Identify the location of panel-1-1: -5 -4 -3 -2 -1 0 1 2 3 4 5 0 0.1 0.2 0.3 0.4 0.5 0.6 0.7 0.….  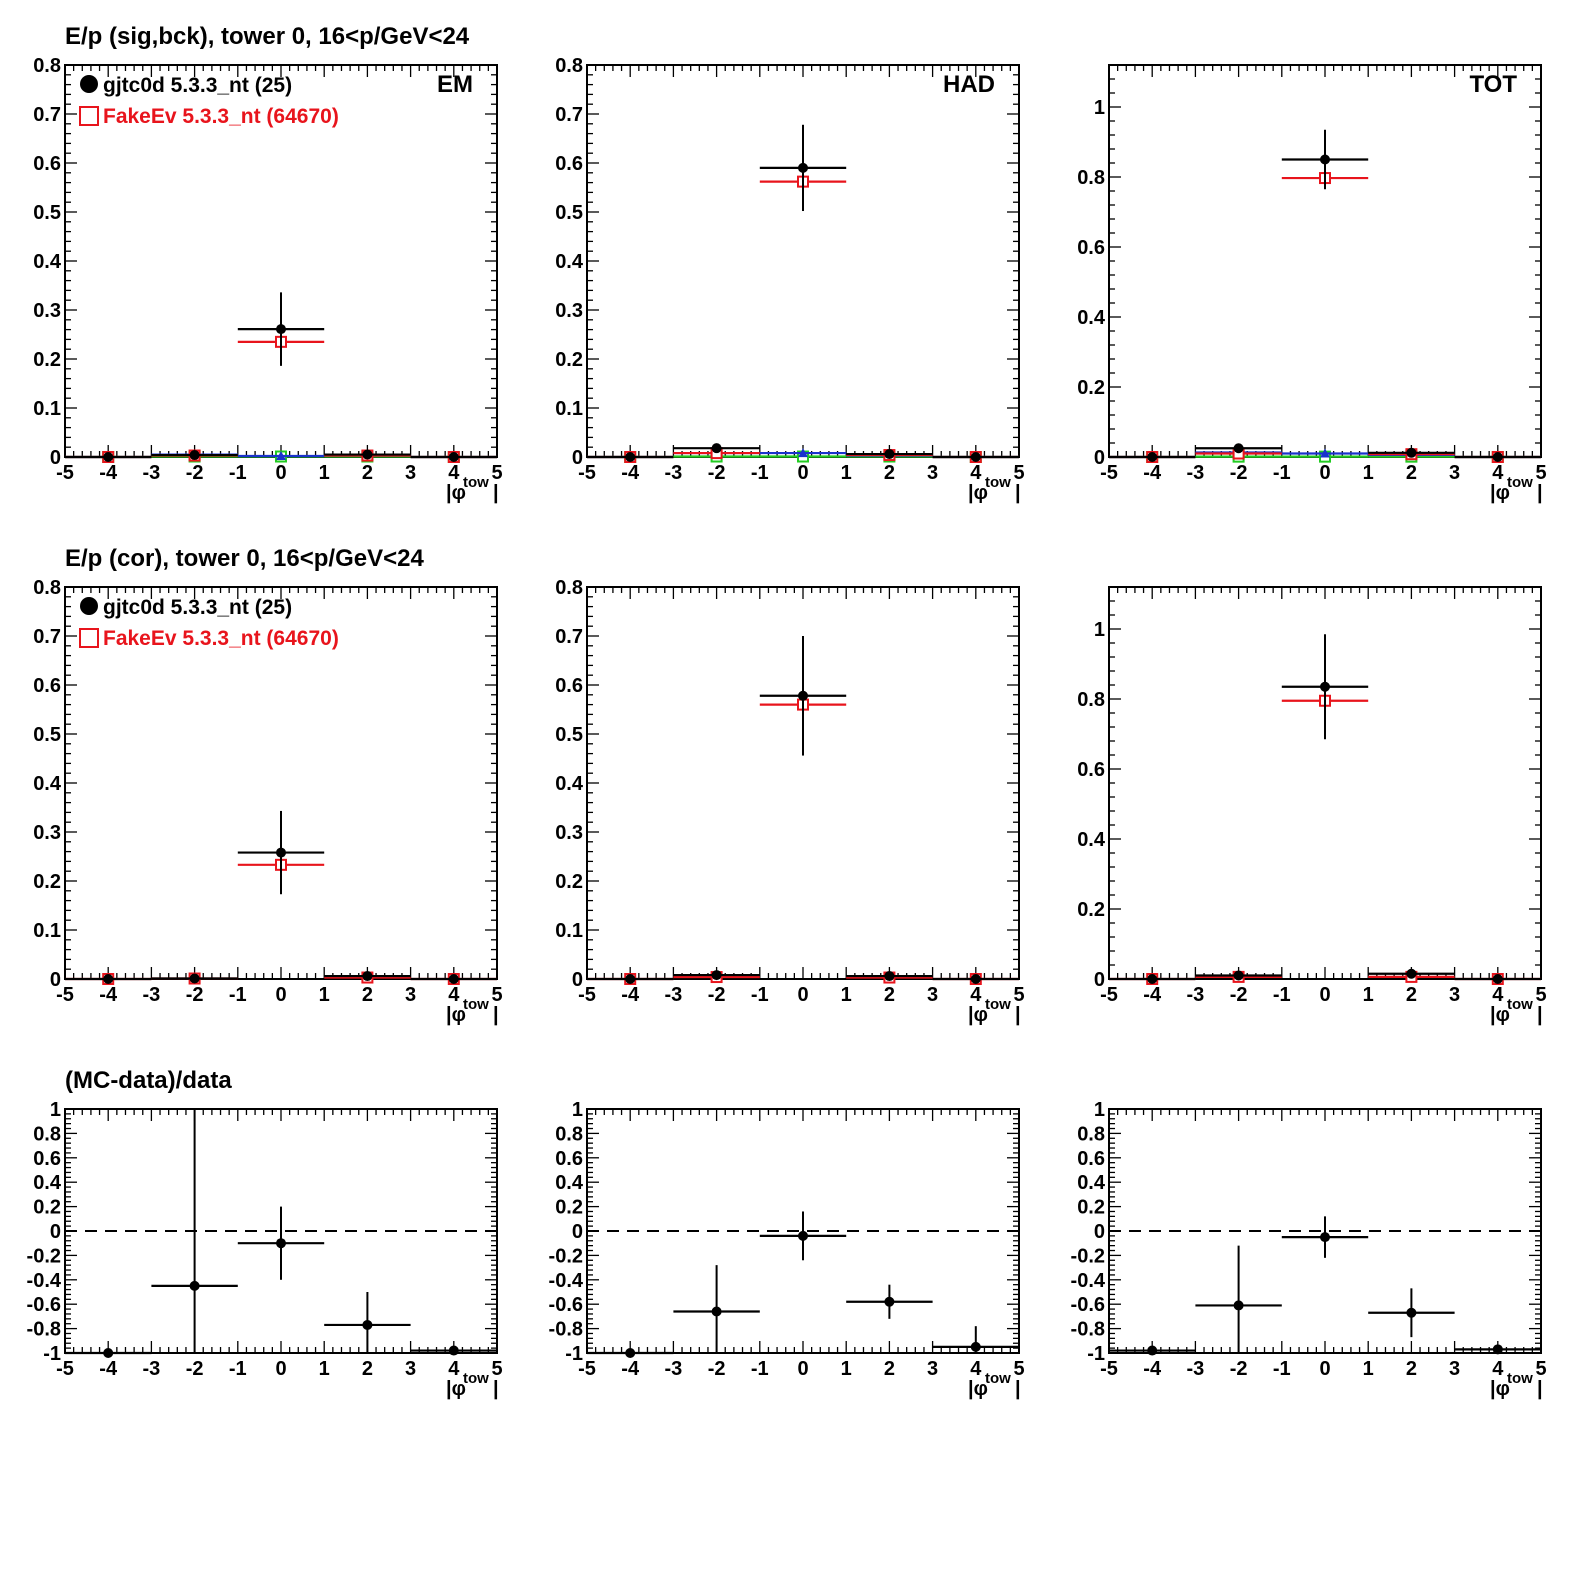
(267, 279).